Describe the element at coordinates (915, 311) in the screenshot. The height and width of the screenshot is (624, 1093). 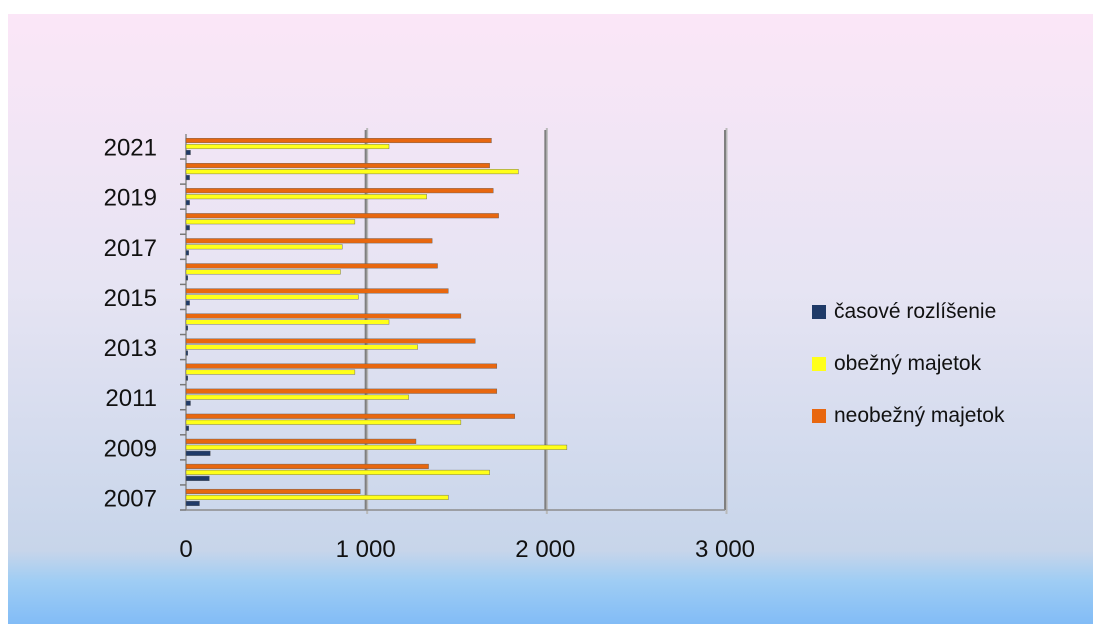
I see `legend-label: časové rozlíšenie` at that location.